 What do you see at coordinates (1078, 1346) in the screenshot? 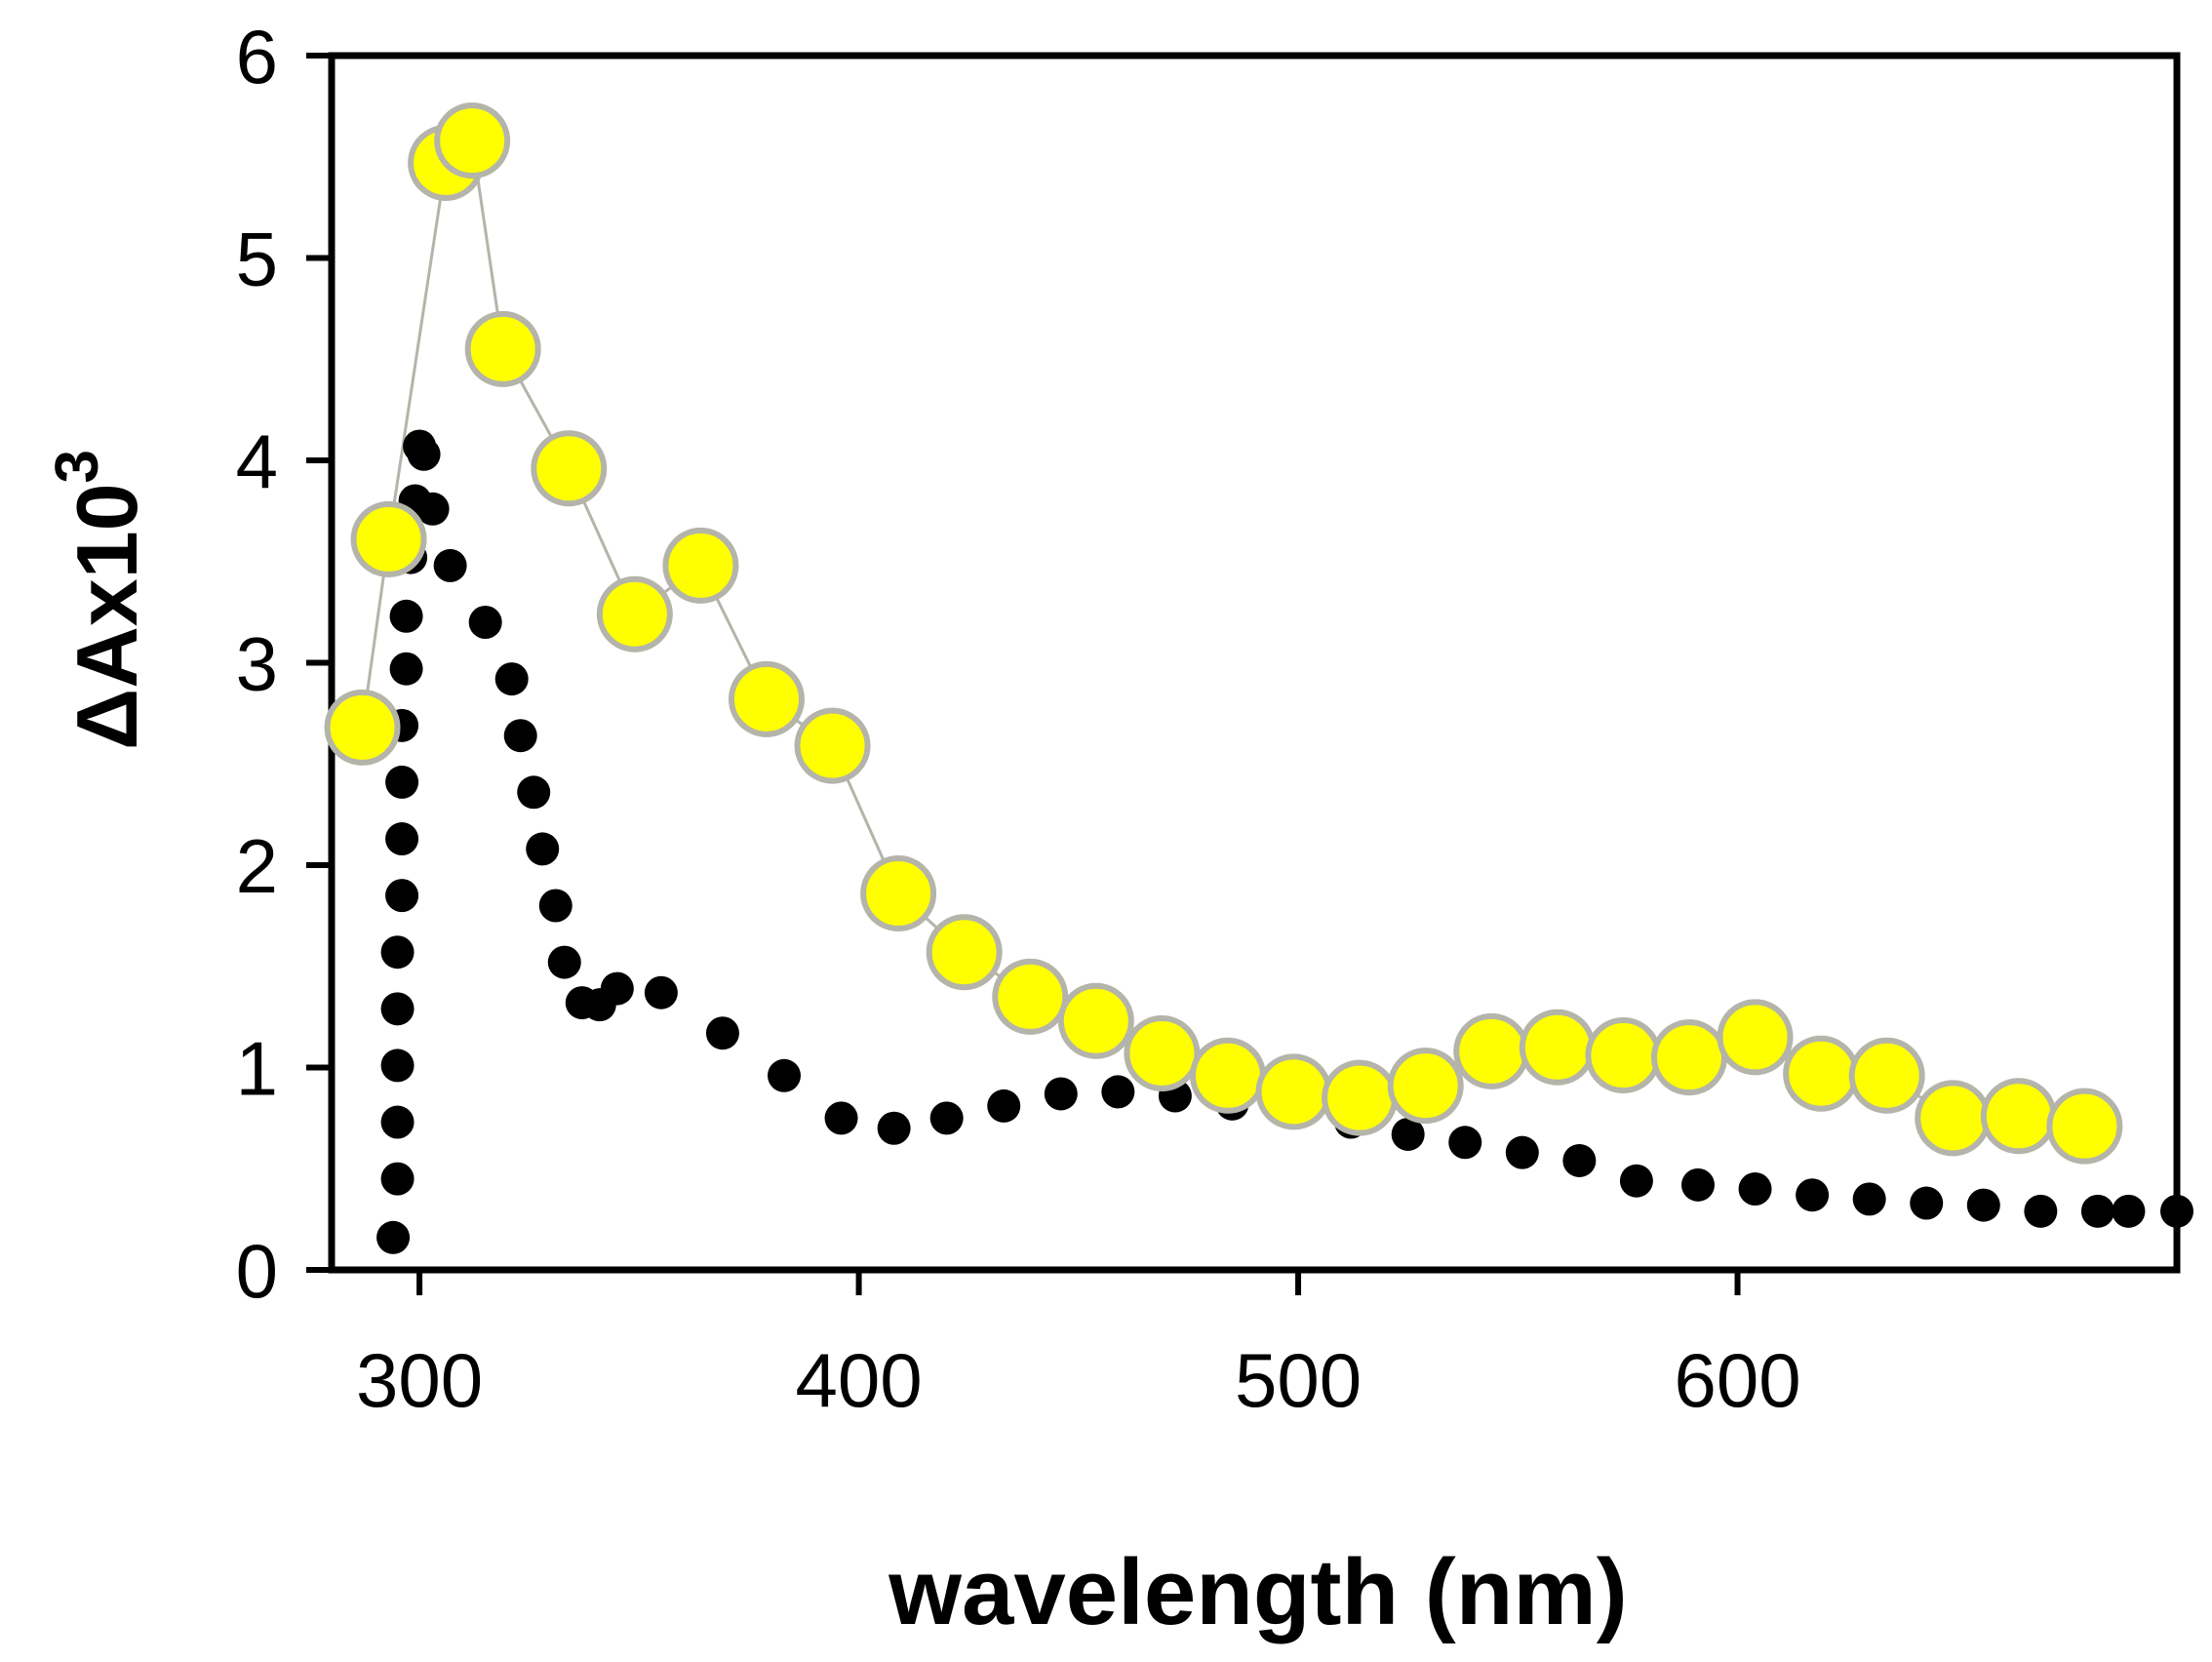
I see `x-axis-ticks: 300 400 500 600` at bounding box center [1078, 1346].